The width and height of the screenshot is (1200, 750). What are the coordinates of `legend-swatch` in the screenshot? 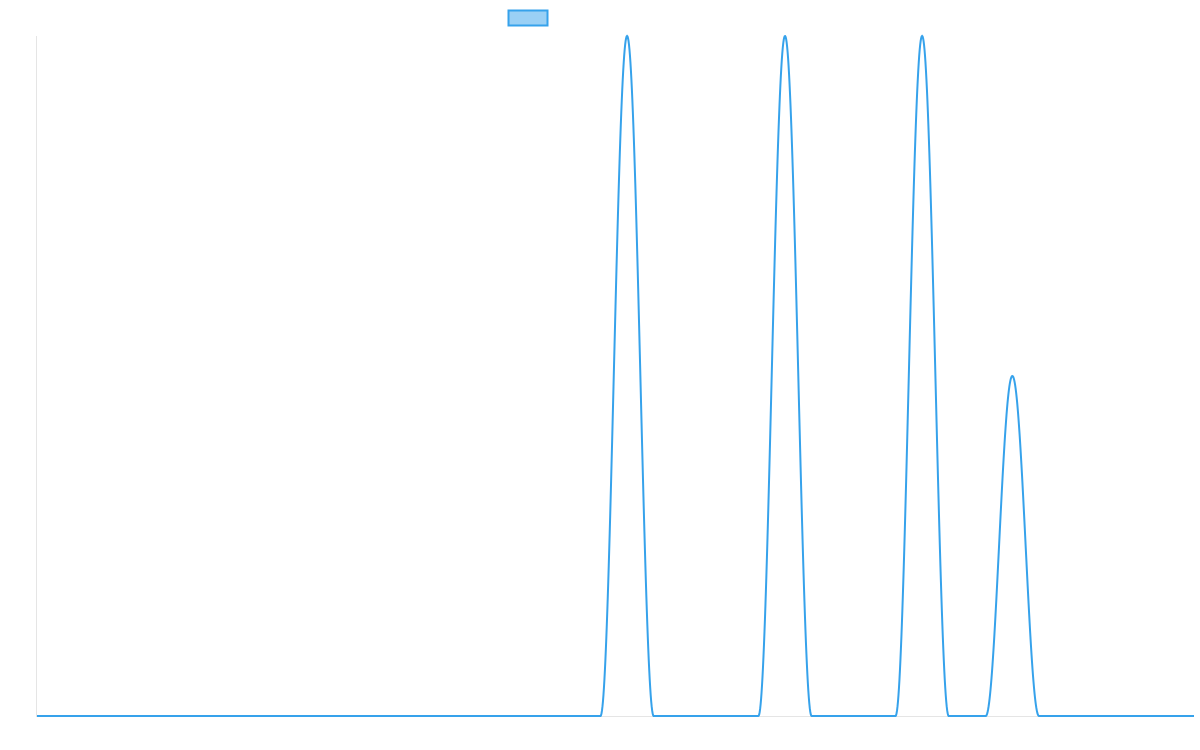 It's located at (528, 18).